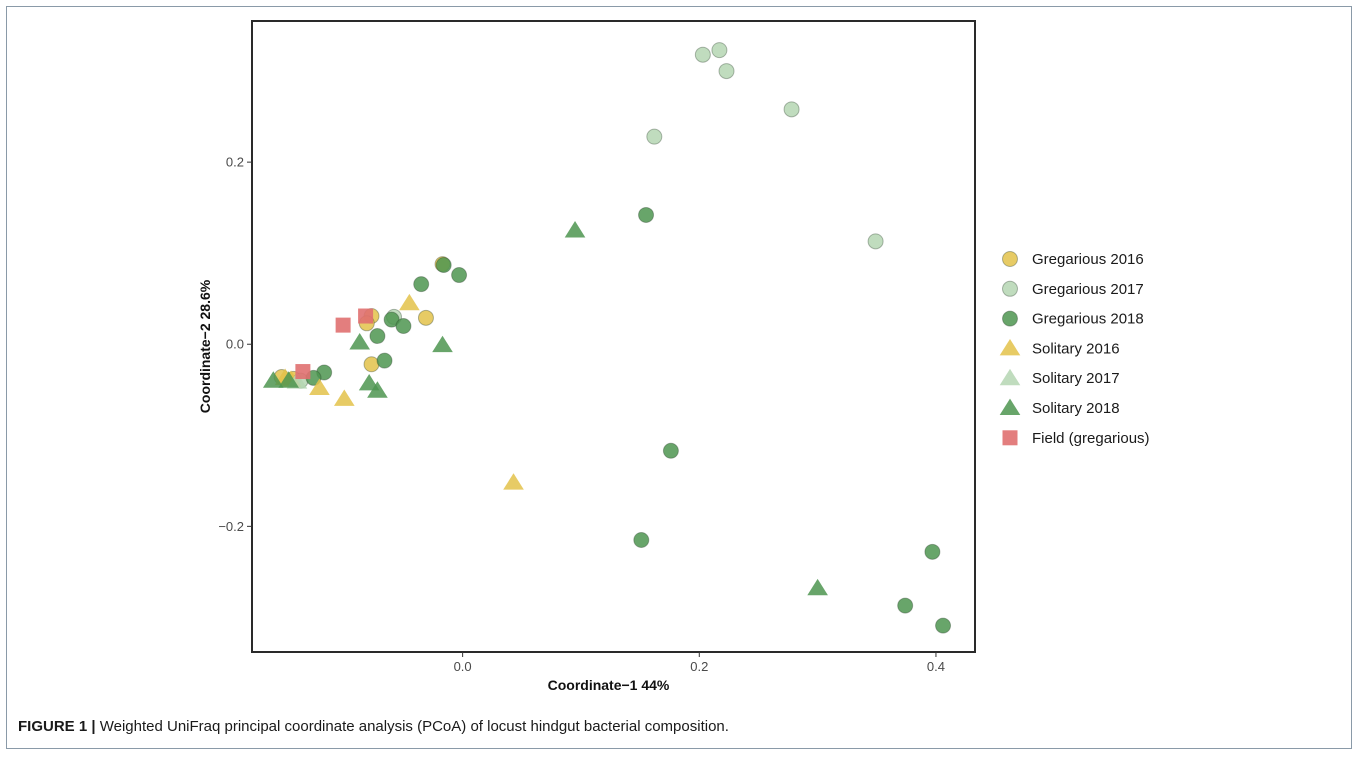 This screenshot has width=1360, height=757. I want to click on x-axis: 0.0 0.2 0.4, so click(699, 663).